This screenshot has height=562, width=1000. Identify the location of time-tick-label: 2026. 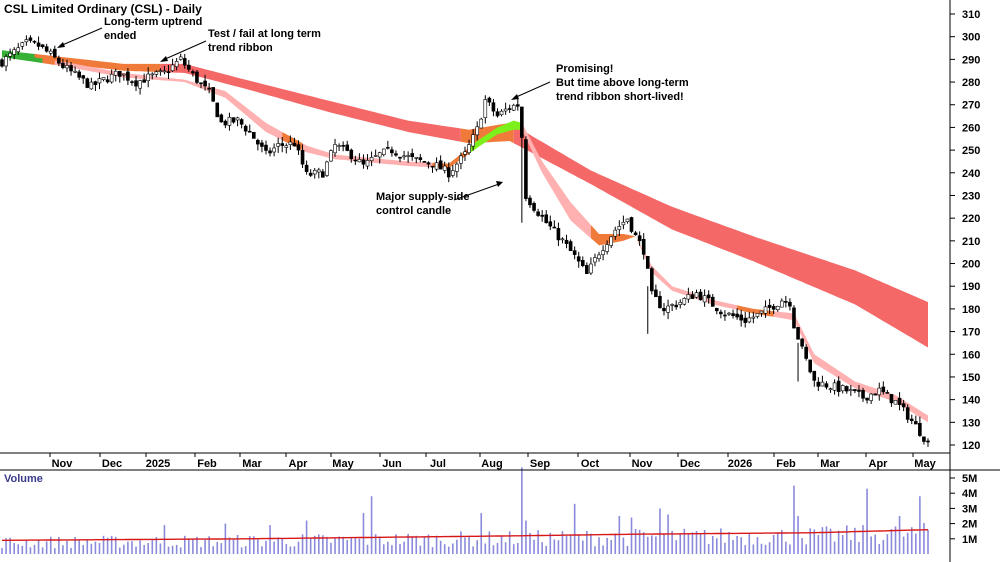
(740, 464).